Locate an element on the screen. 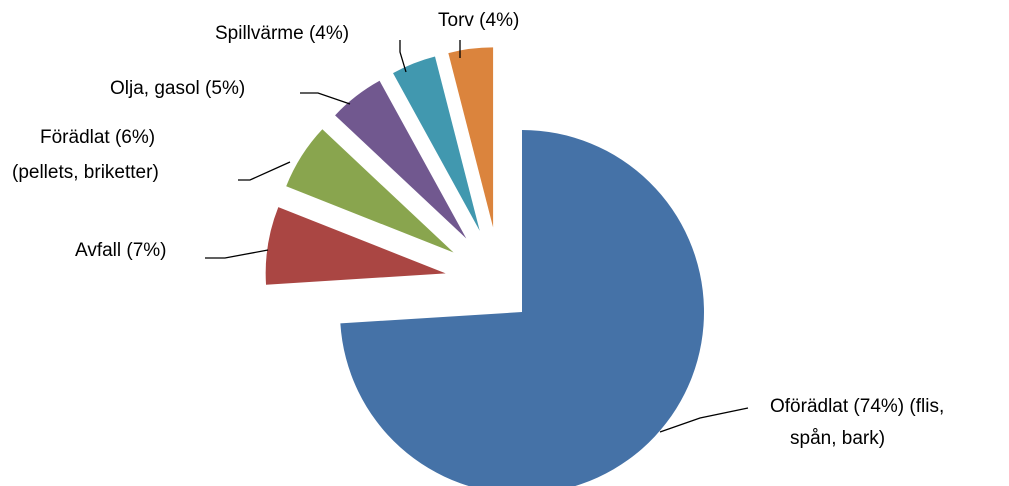 This screenshot has height=486, width=1009. slice-label: spån, bark) is located at coordinates (837, 438).